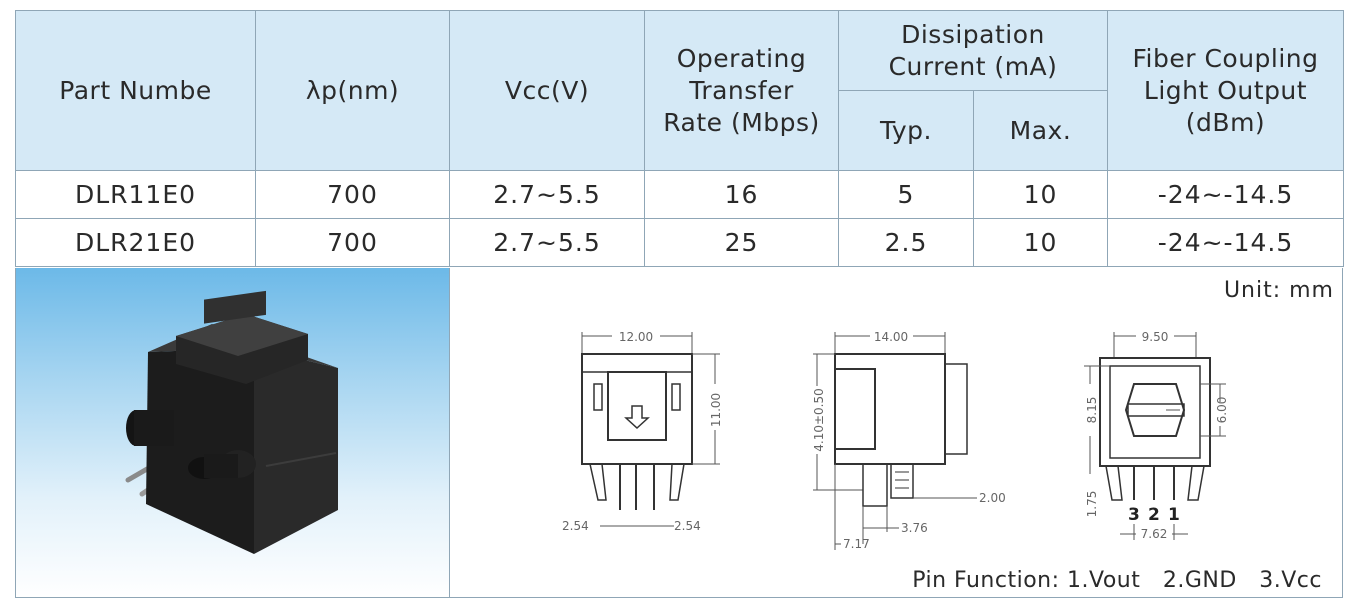 This screenshot has width=1356, height=608. Describe the element at coordinates (891, 337) in the screenshot. I see `side-width-label: 14.00` at that location.